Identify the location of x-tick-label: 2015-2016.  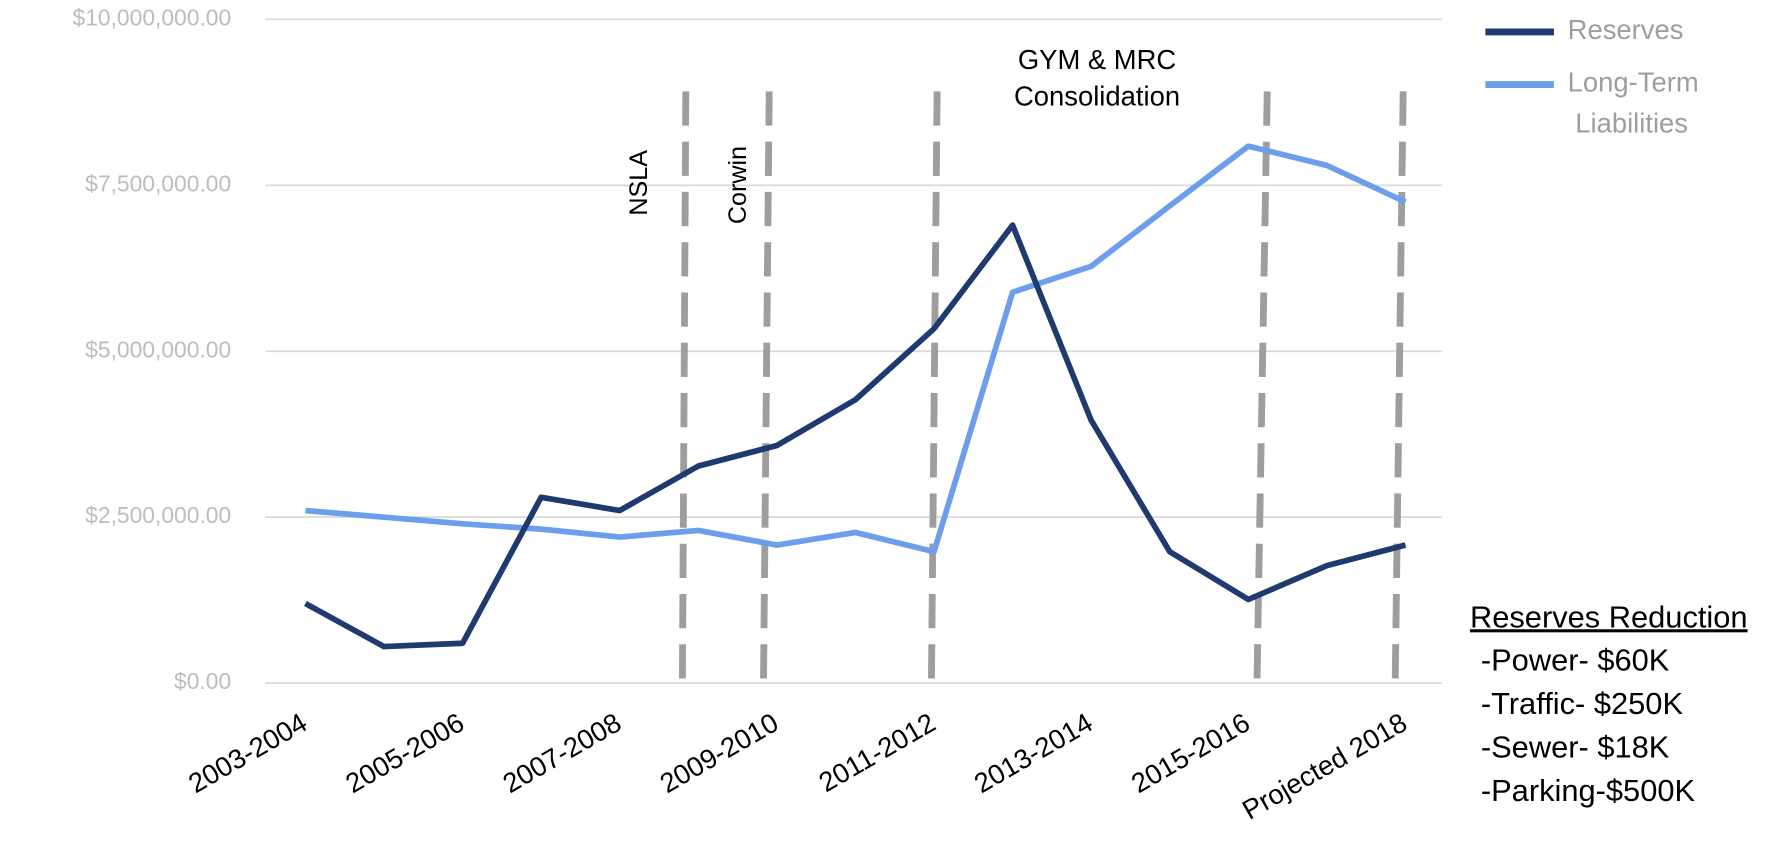
(1190, 753).